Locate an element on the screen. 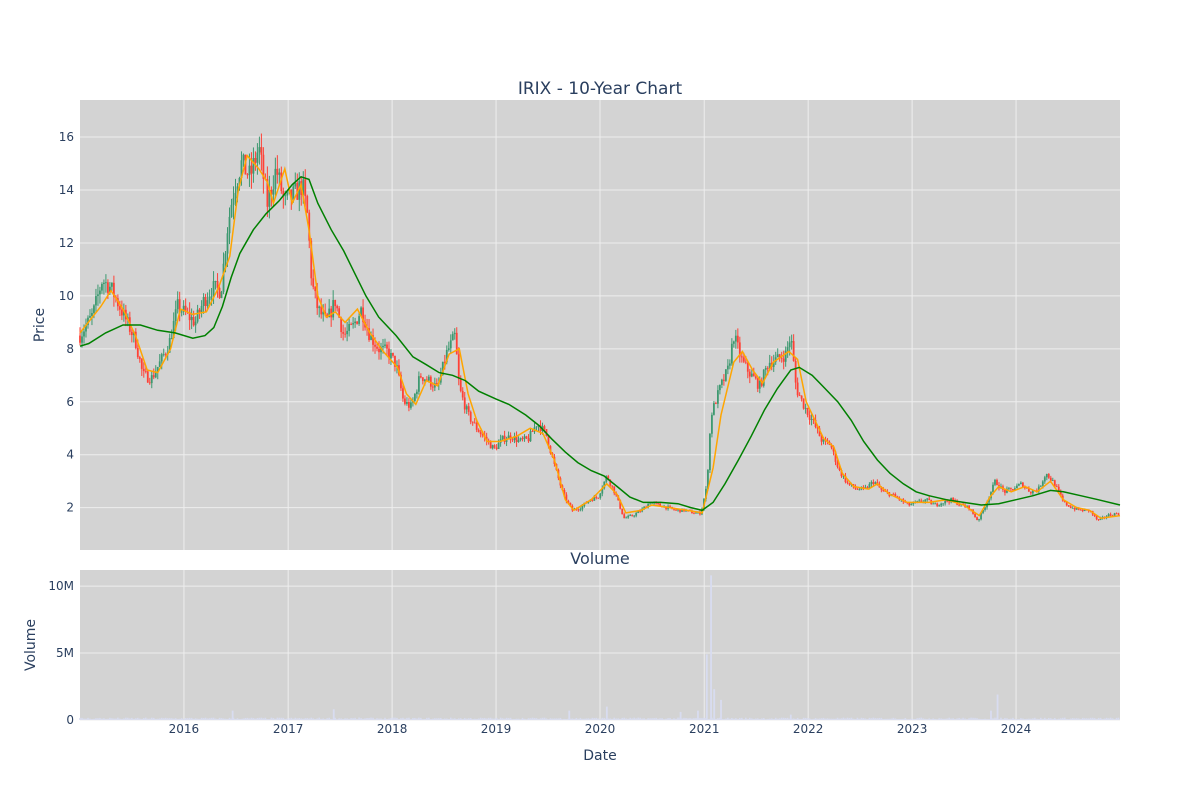 The height and width of the screenshot is (804, 1200). price-y-axis-ticks: 2 4 6 8 10 12 14 16 is located at coordinates (66, 322).